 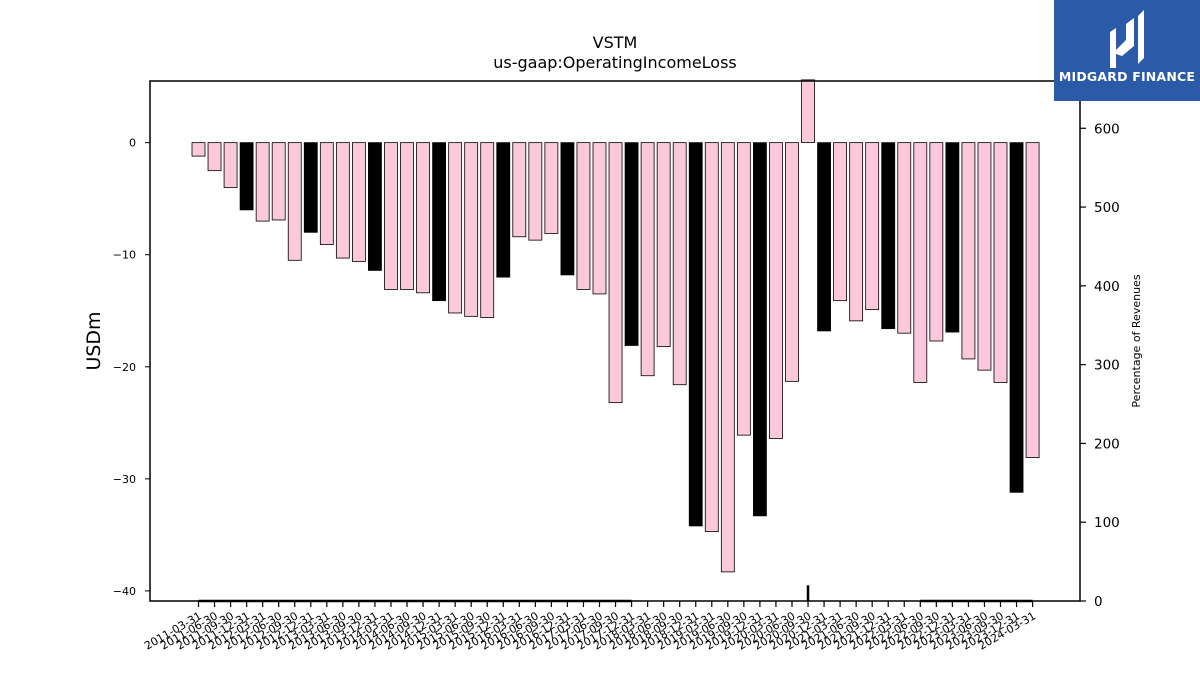 What do you see at coordinates (1107, 444) in the screenshot?
I see `y2-tick-label: 200` at bounding box center [1107, 444].